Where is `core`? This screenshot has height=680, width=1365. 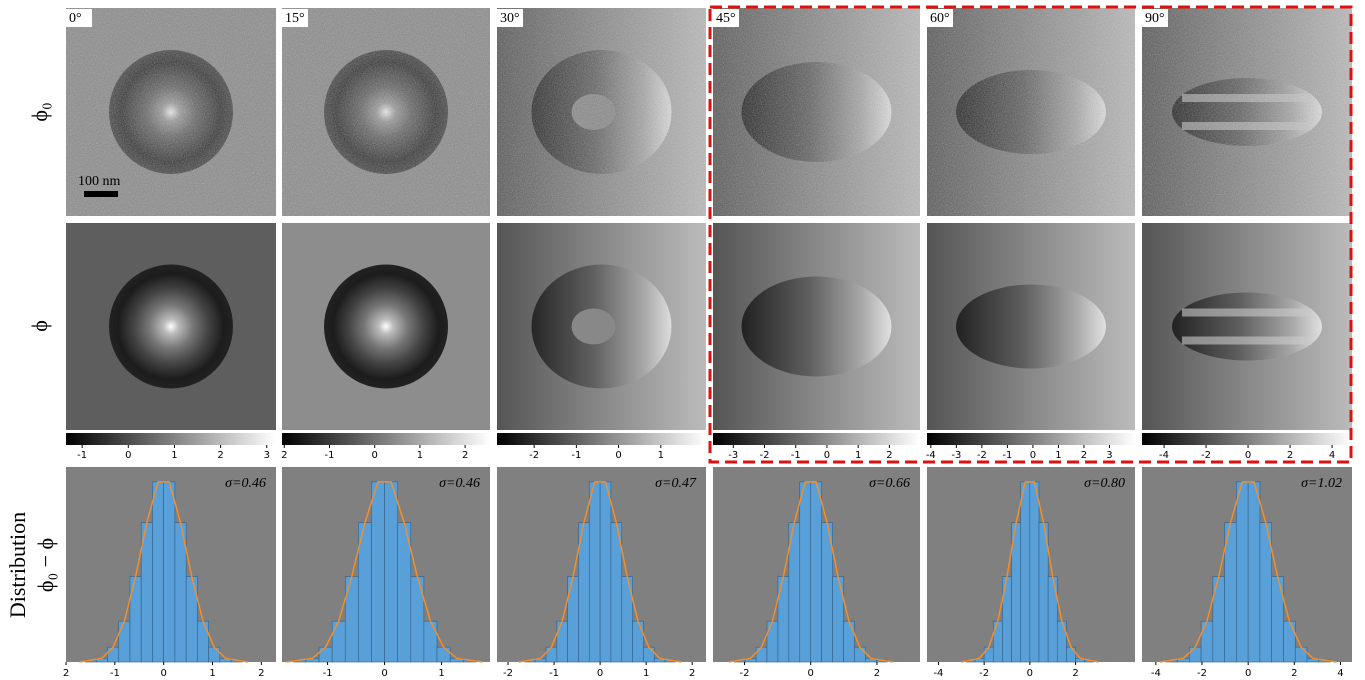 core is located at coordinates (593, 326).